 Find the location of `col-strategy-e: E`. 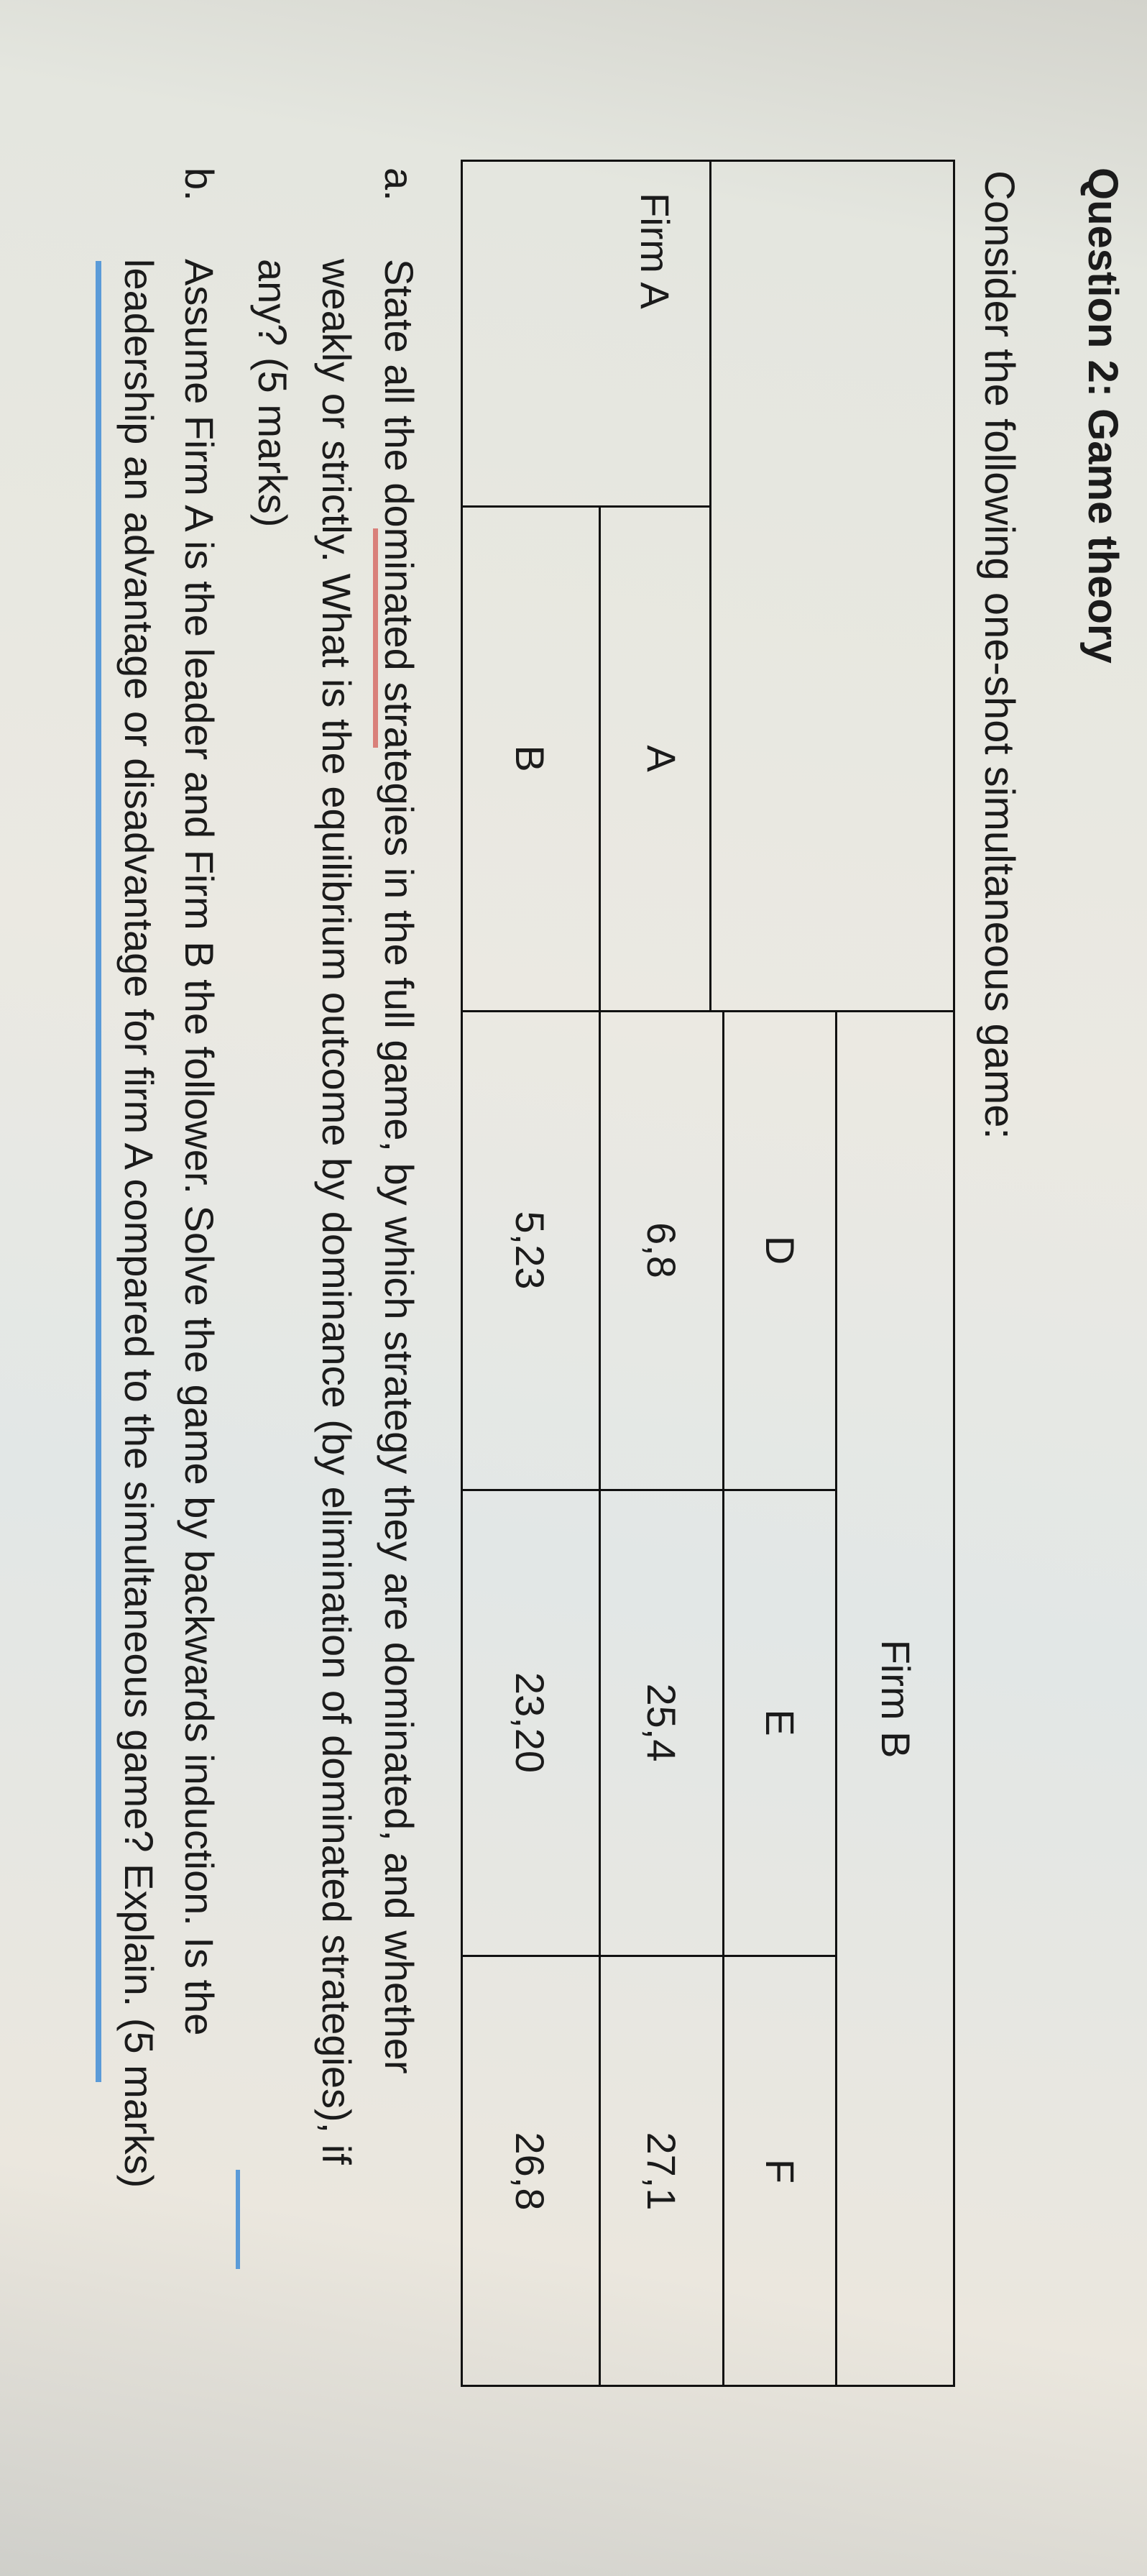

col-strategy-e: E is located at coordinates (780, 1723).